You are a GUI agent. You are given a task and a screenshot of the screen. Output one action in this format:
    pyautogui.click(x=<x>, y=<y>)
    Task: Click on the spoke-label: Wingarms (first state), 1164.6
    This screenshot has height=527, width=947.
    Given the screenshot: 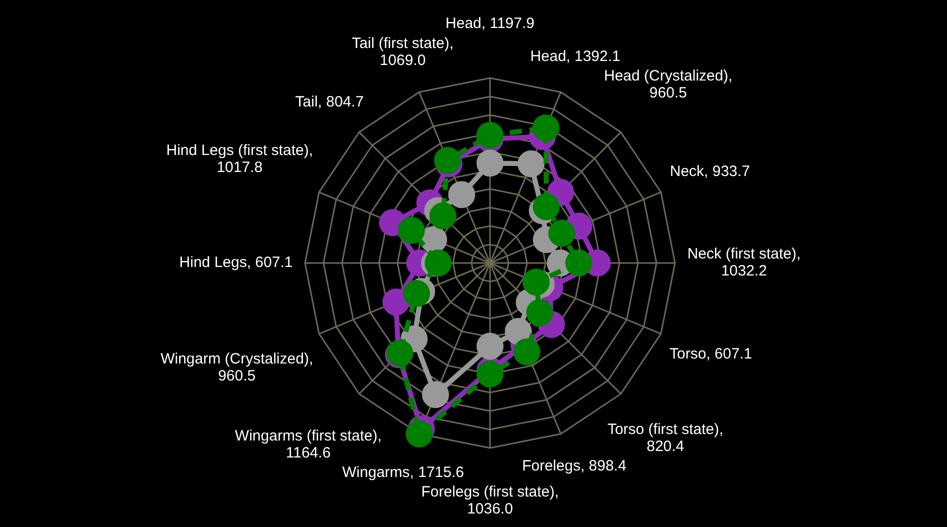 What is the action you would take?
    pyautogui.click(x=308, y=444)
    